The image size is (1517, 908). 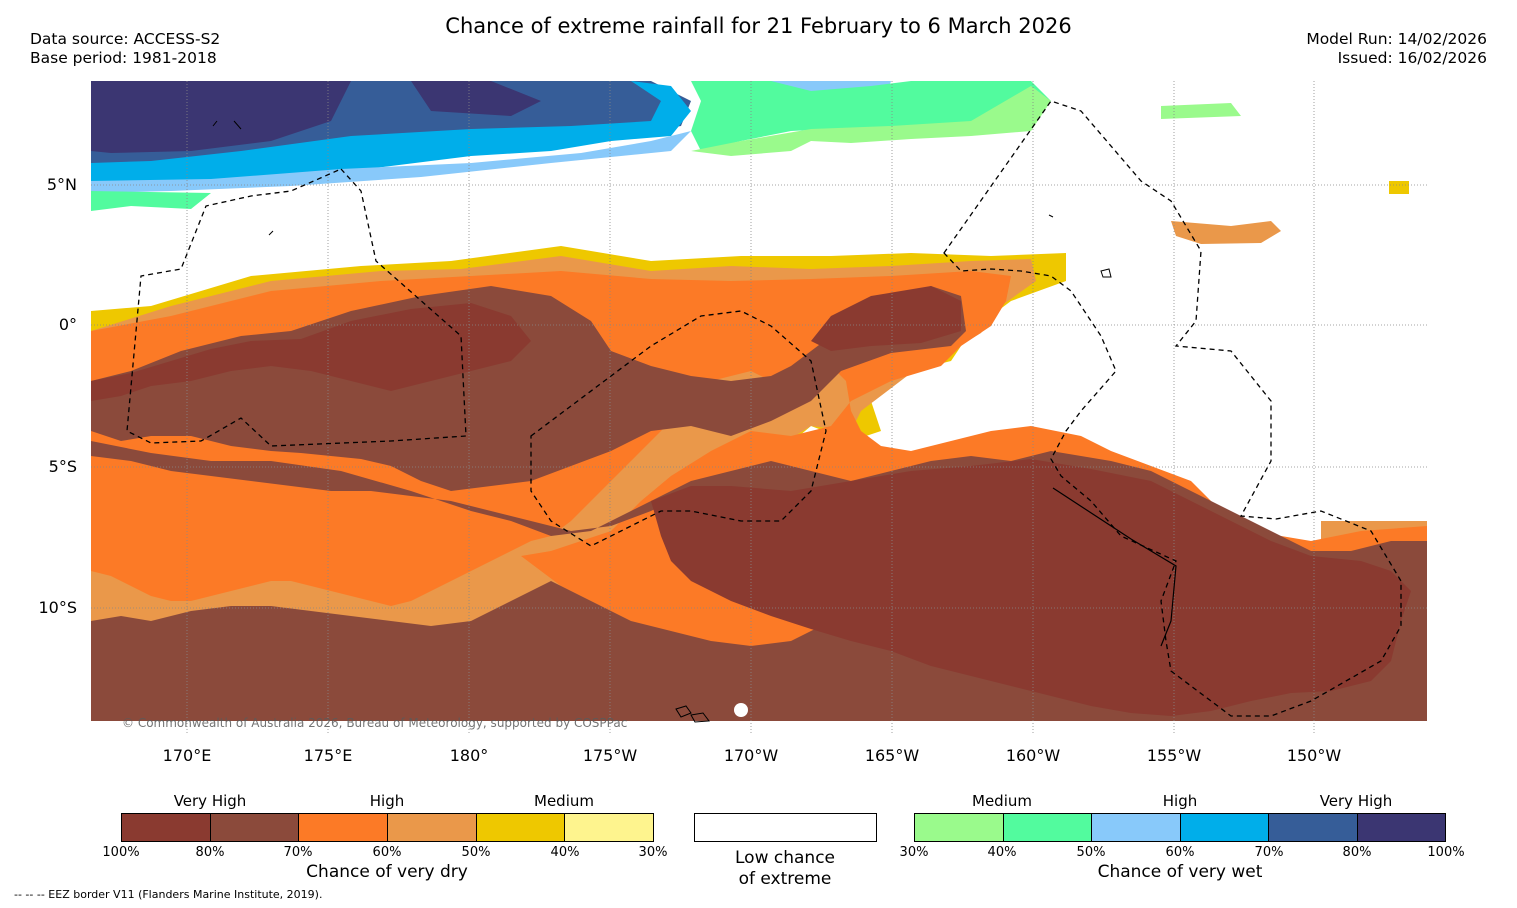 I want to click on lat-label-10s: 10°S, so click(x=57, y=607).